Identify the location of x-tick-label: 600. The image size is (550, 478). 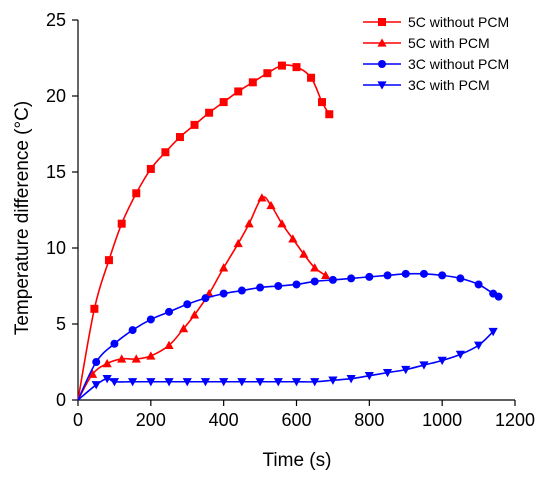
(296, 420).